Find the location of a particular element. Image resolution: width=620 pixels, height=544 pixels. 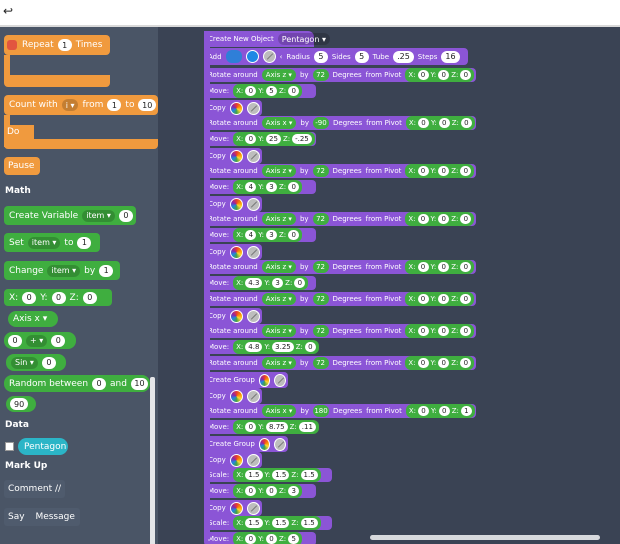

chevron-left-icon: ‹ is located at coordinates (281, 56).